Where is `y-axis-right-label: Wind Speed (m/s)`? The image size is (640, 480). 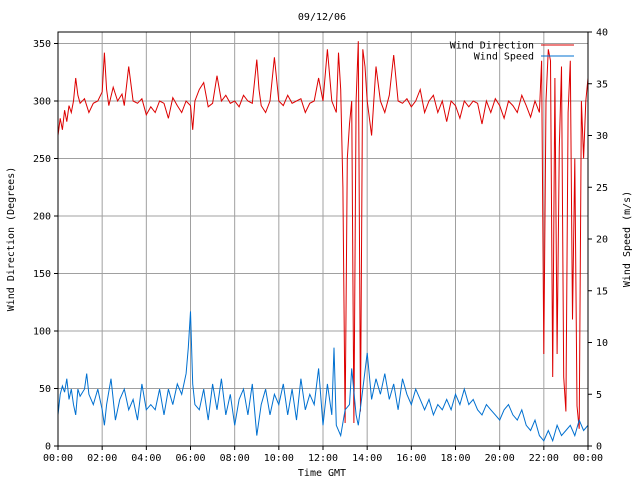 y-axis-right-label: Wind Speed (m/s) is located at coordinates (627, 239).